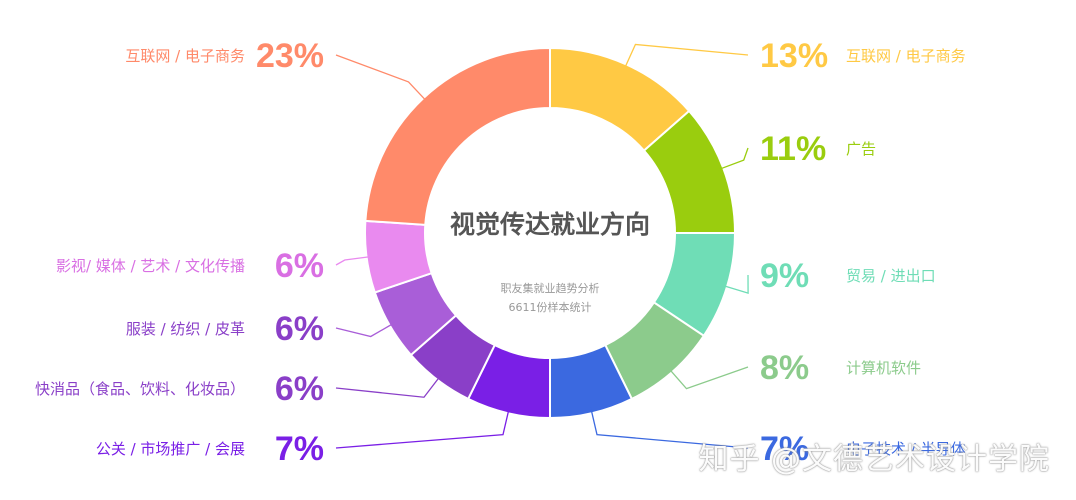  I want to click on chart-subtitle-line-1: 职友集就业趋势分析, so click(550, 288).